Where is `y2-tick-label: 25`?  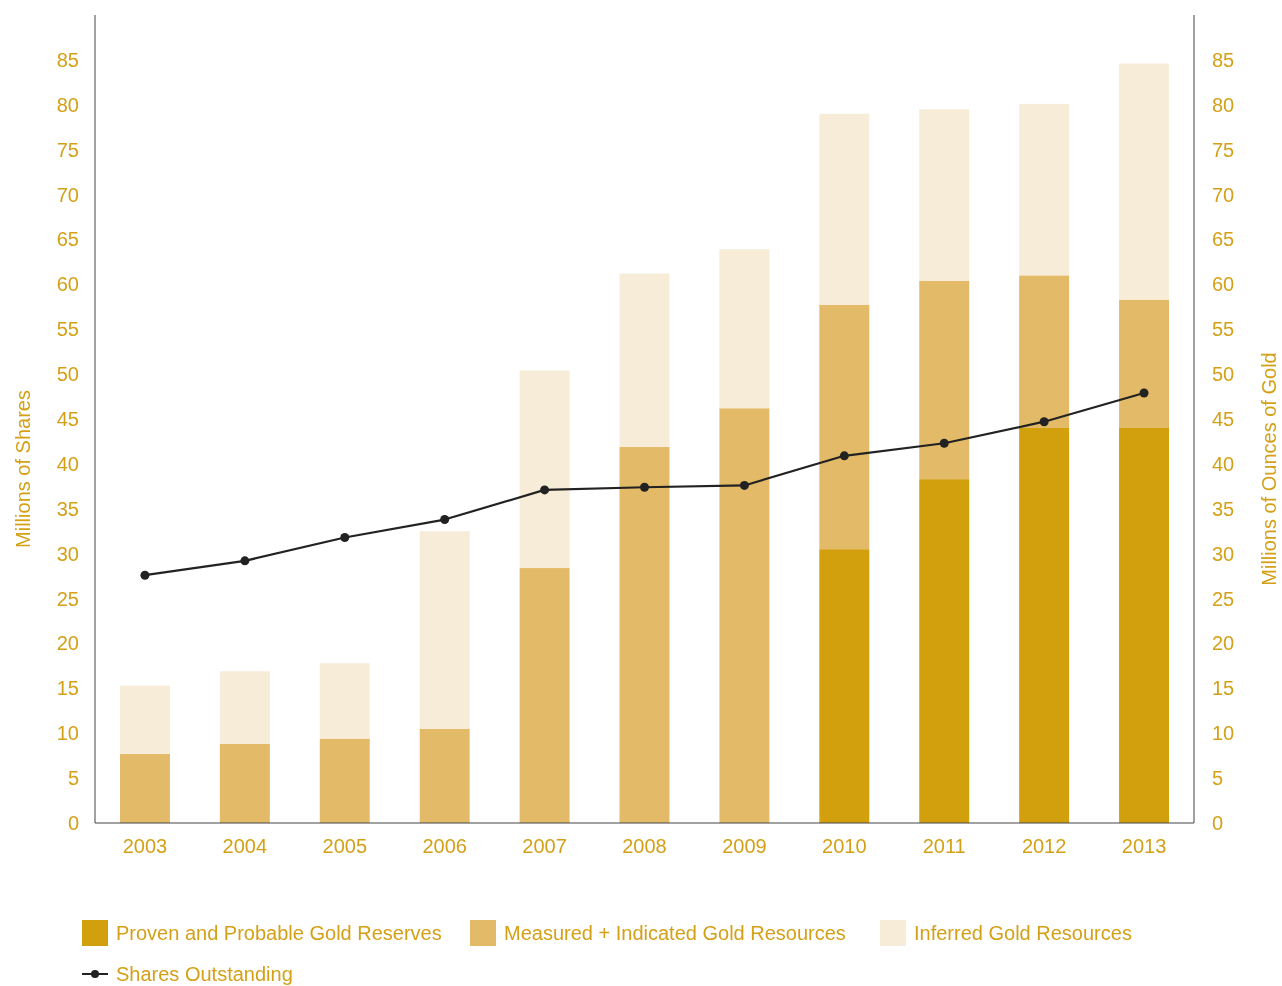 y2-tick-label: 25 is located at coordinates (1223, 598).